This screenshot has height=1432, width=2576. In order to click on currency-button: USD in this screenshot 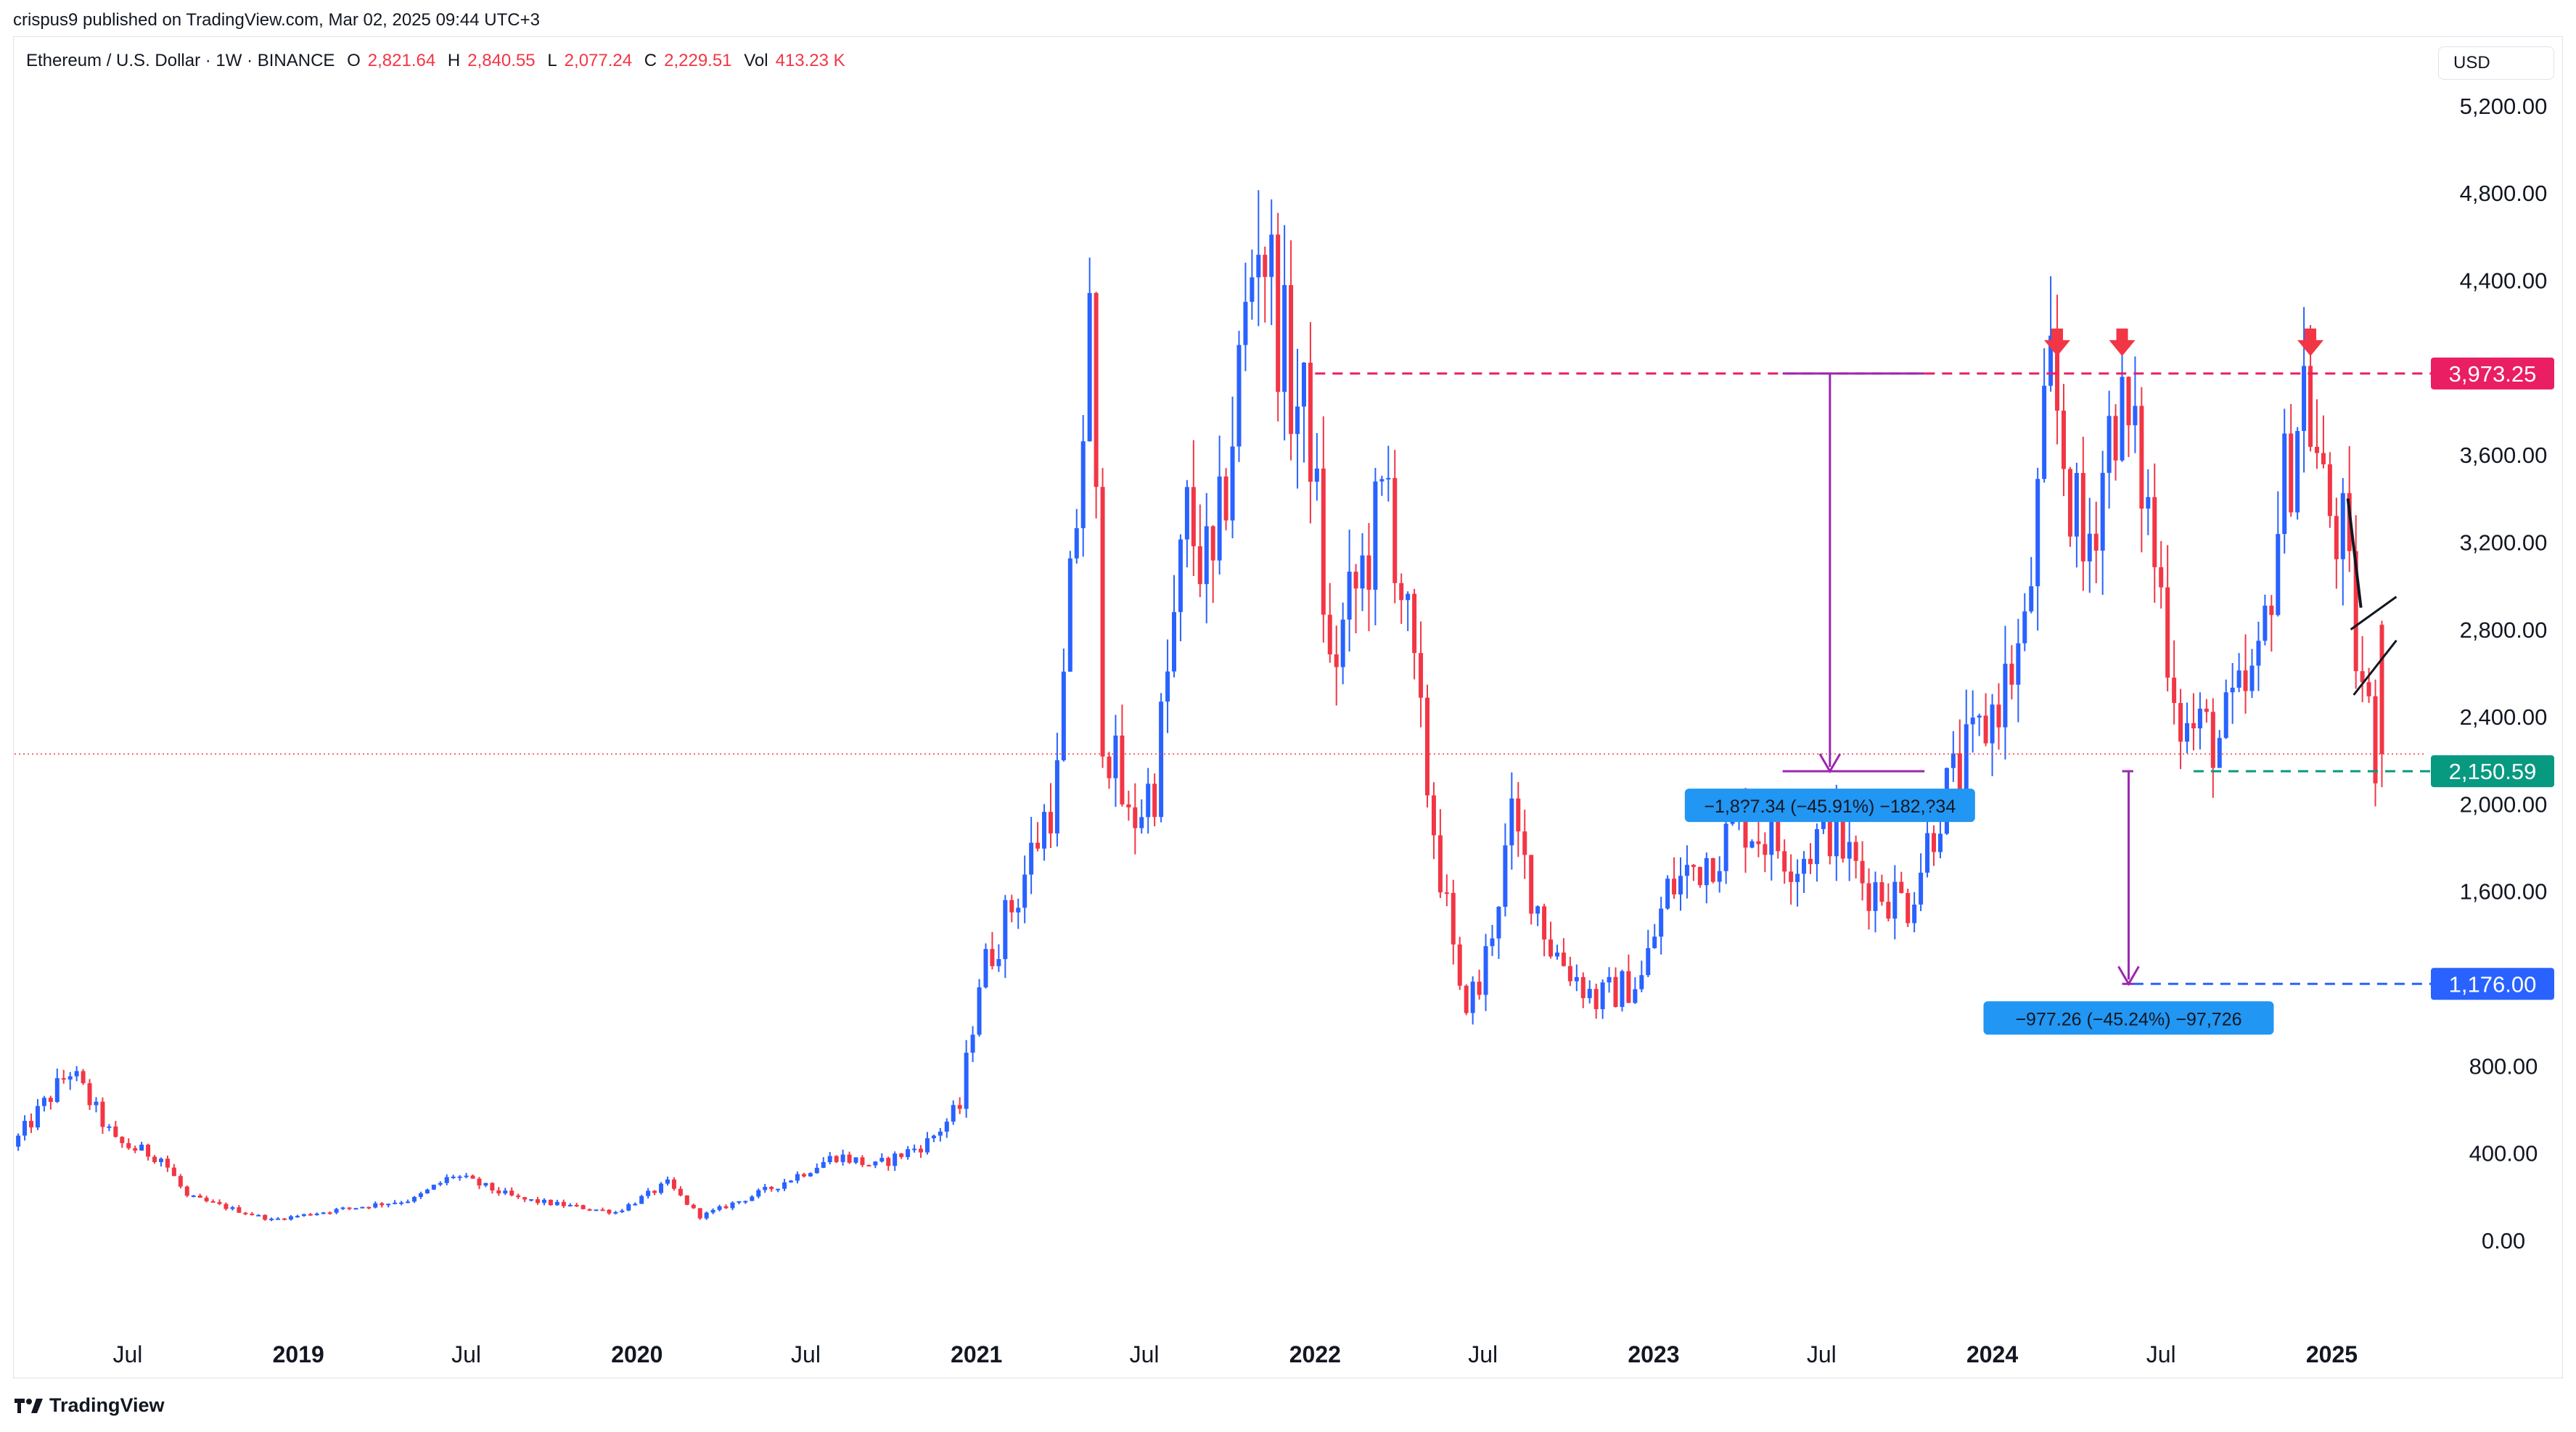, I will do `click(2496, 63)`.